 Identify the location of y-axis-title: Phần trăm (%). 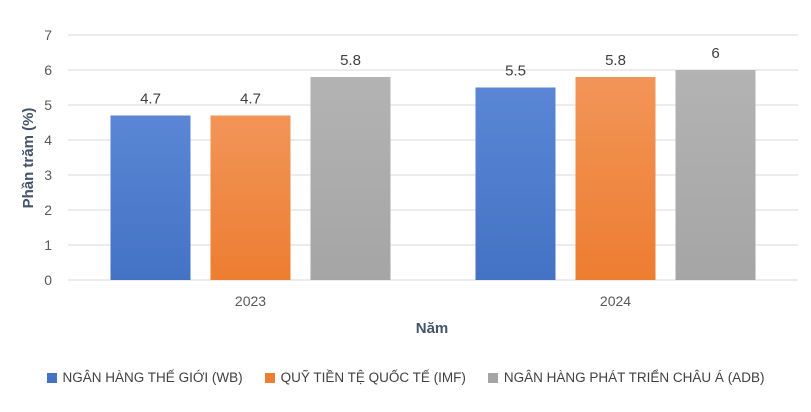
(28, 158).